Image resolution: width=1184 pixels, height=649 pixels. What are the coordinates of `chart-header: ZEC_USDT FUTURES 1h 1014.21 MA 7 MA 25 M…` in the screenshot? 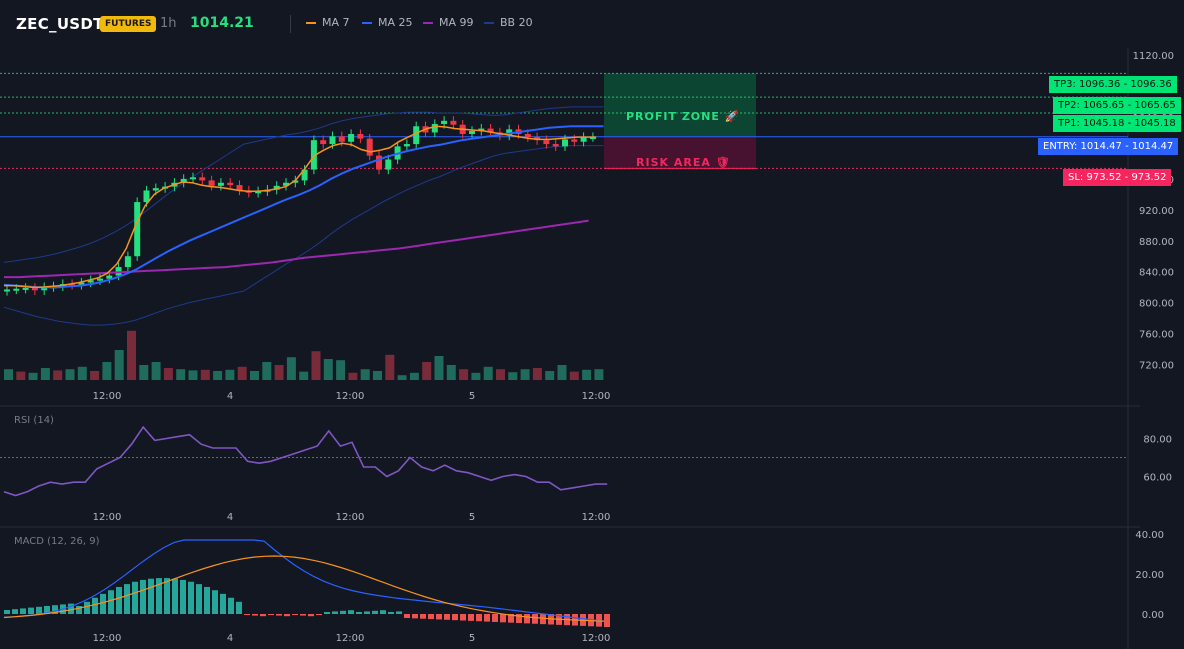 It's located at (592, 24).